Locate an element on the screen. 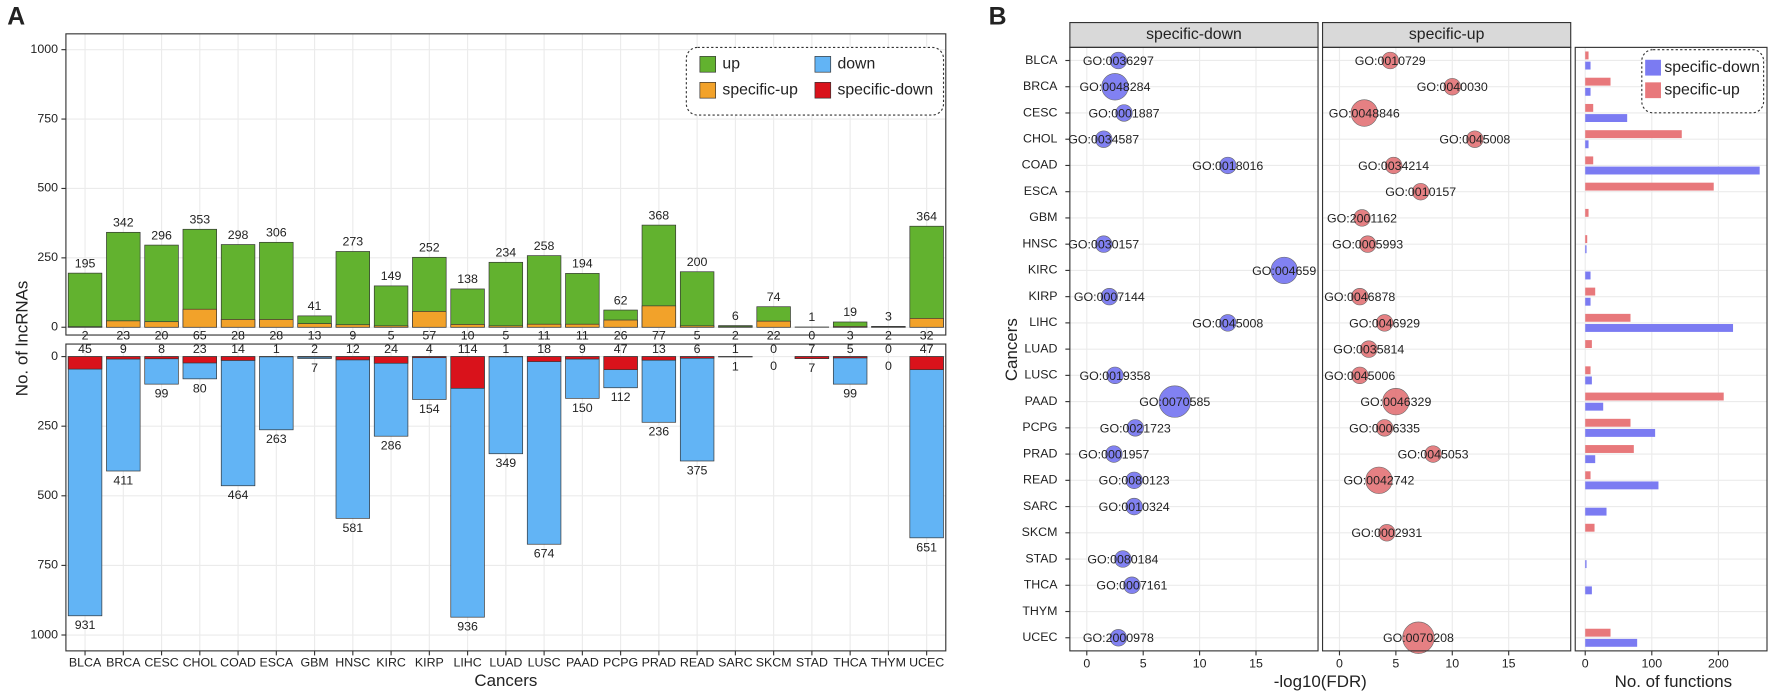  x-tick-label: SKCM is located at coordinates (774, 663).